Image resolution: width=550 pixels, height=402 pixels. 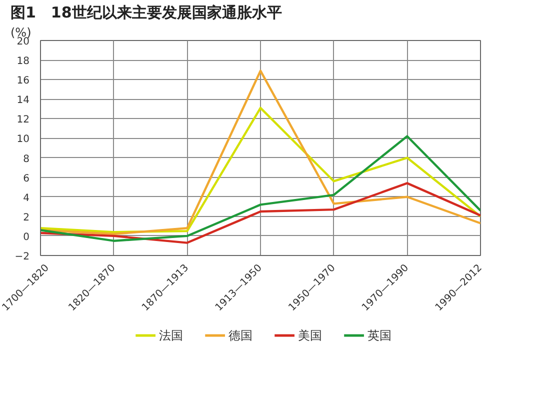 I want to click on y-tick-label: 4, so click(x=26, y=198).